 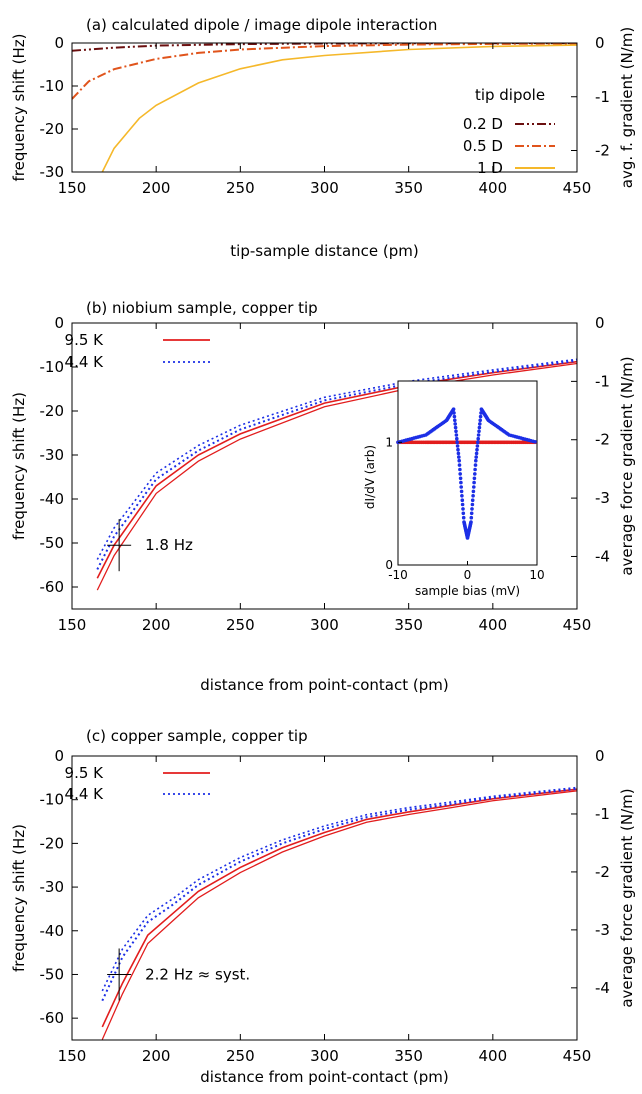 What do you see at coordinates (169, 545) in the screenshot?
I see `annotation-label: 1.8 Hz` at bounding box center [169, 545].